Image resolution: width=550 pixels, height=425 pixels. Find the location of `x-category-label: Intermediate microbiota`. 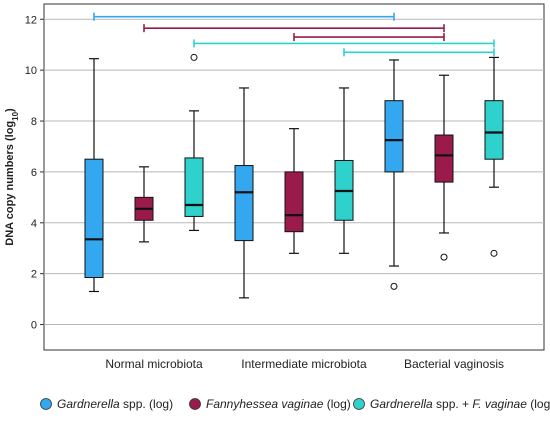

x-category-label: Intermediate microbiota is located at coordinates (304, 364).